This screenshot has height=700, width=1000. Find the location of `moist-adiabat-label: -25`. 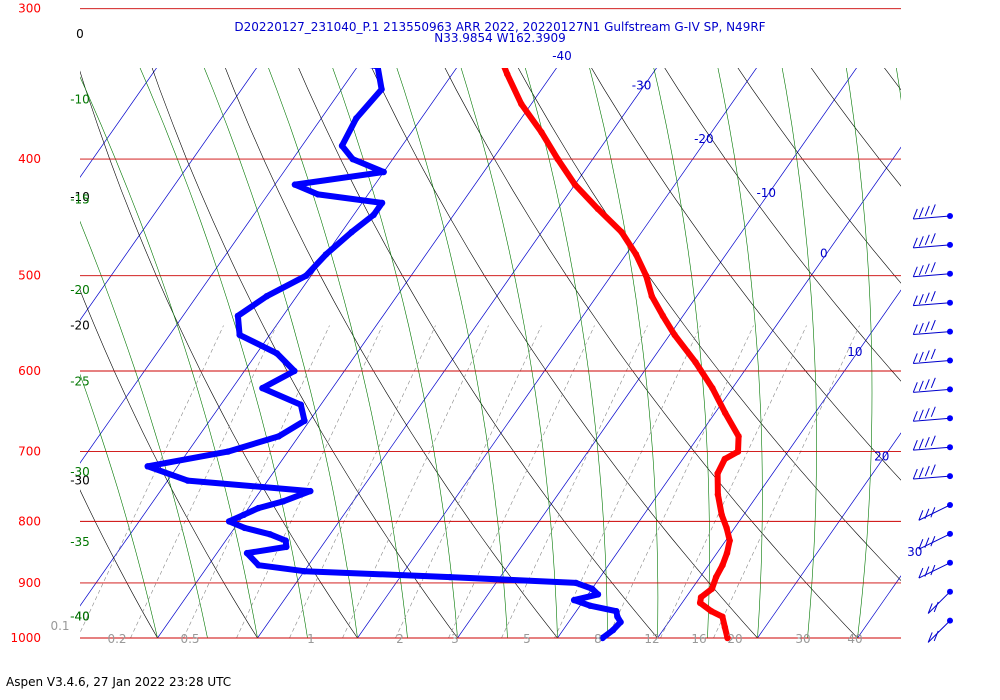

moist-adiabat-label: -25 is located at coordinates (80, 381).